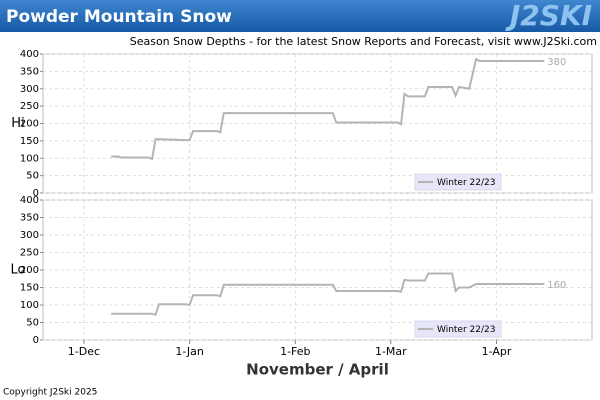 The image size is (600, 400). What do you see at coordinates (556, 62) in the screenshot?
I see `end-label: 380` at bounding box center [556, 62].